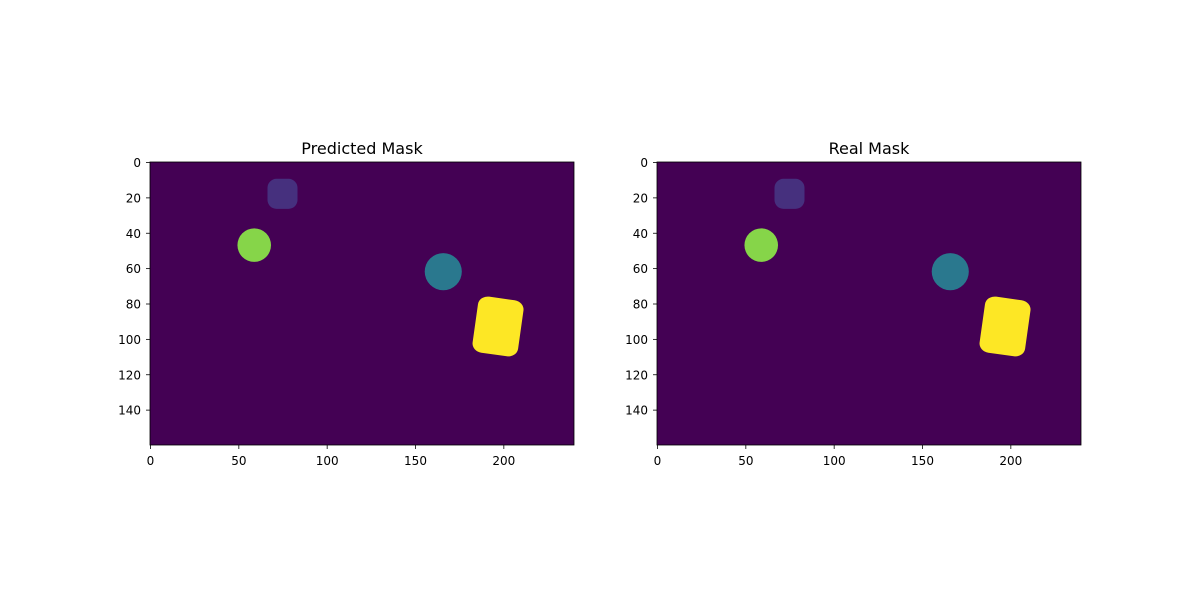  What do you see at coordinates (870, 148) in the screenshot?
I see `panel-title: Real Mask` at bounding box center [870, 148].